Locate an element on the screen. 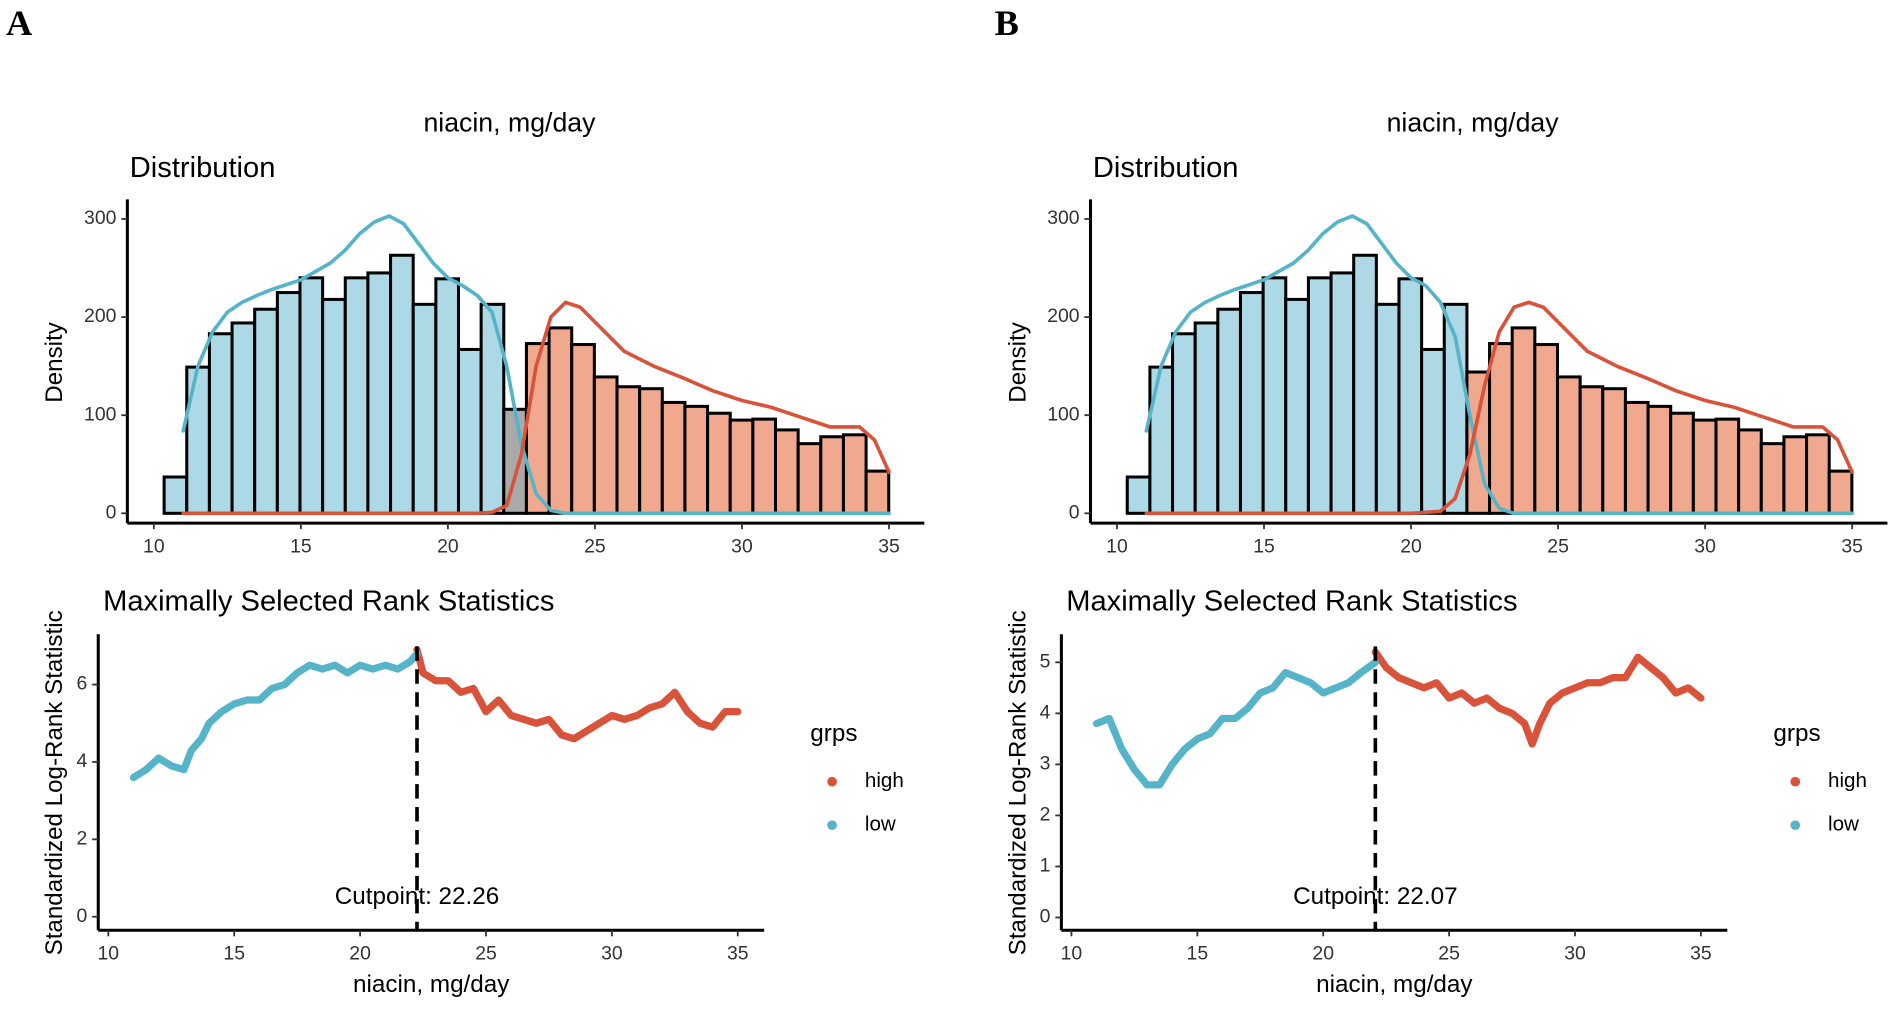 The width and height of the screenshot is (1902, 1010). legend-label: low is located at coordinates (1843, 824).